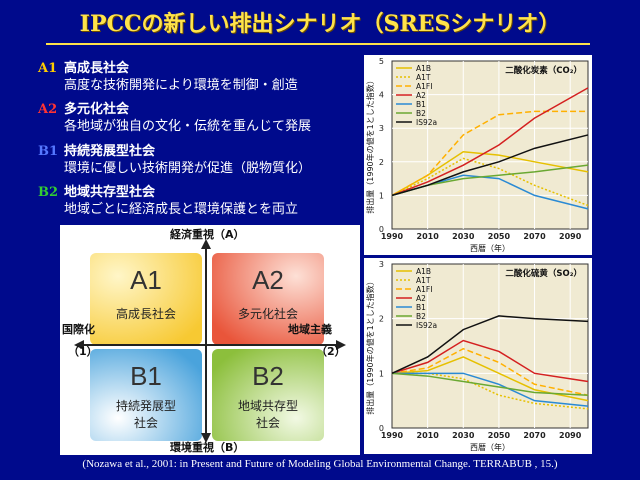 The image size is (640, 480). I want to click on scenario-desc: 地域ごとに経済成長と環境保護とを両立, so click(181, 209).